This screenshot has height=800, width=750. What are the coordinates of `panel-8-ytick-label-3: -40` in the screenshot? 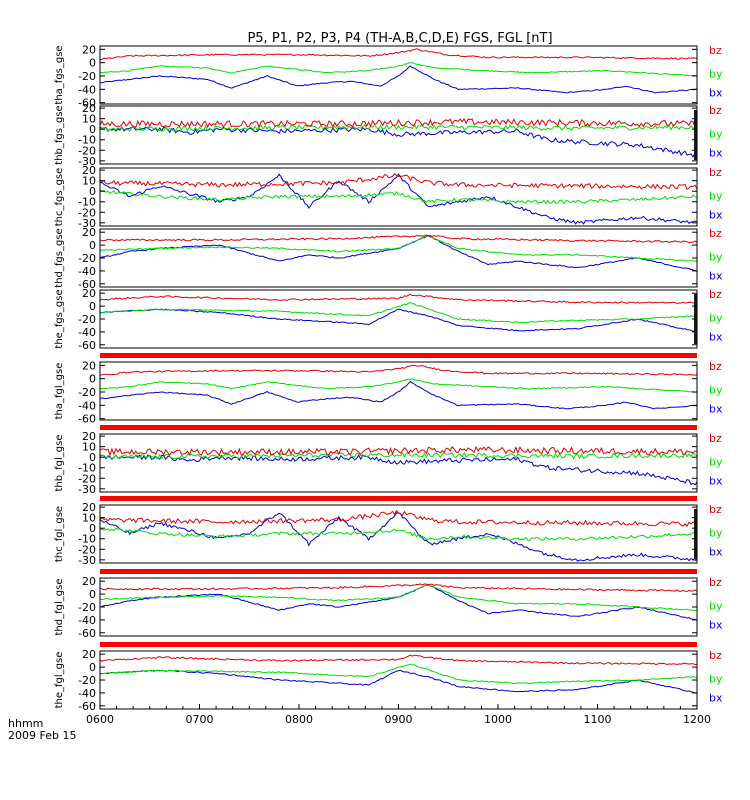 It's located at (87, 620).